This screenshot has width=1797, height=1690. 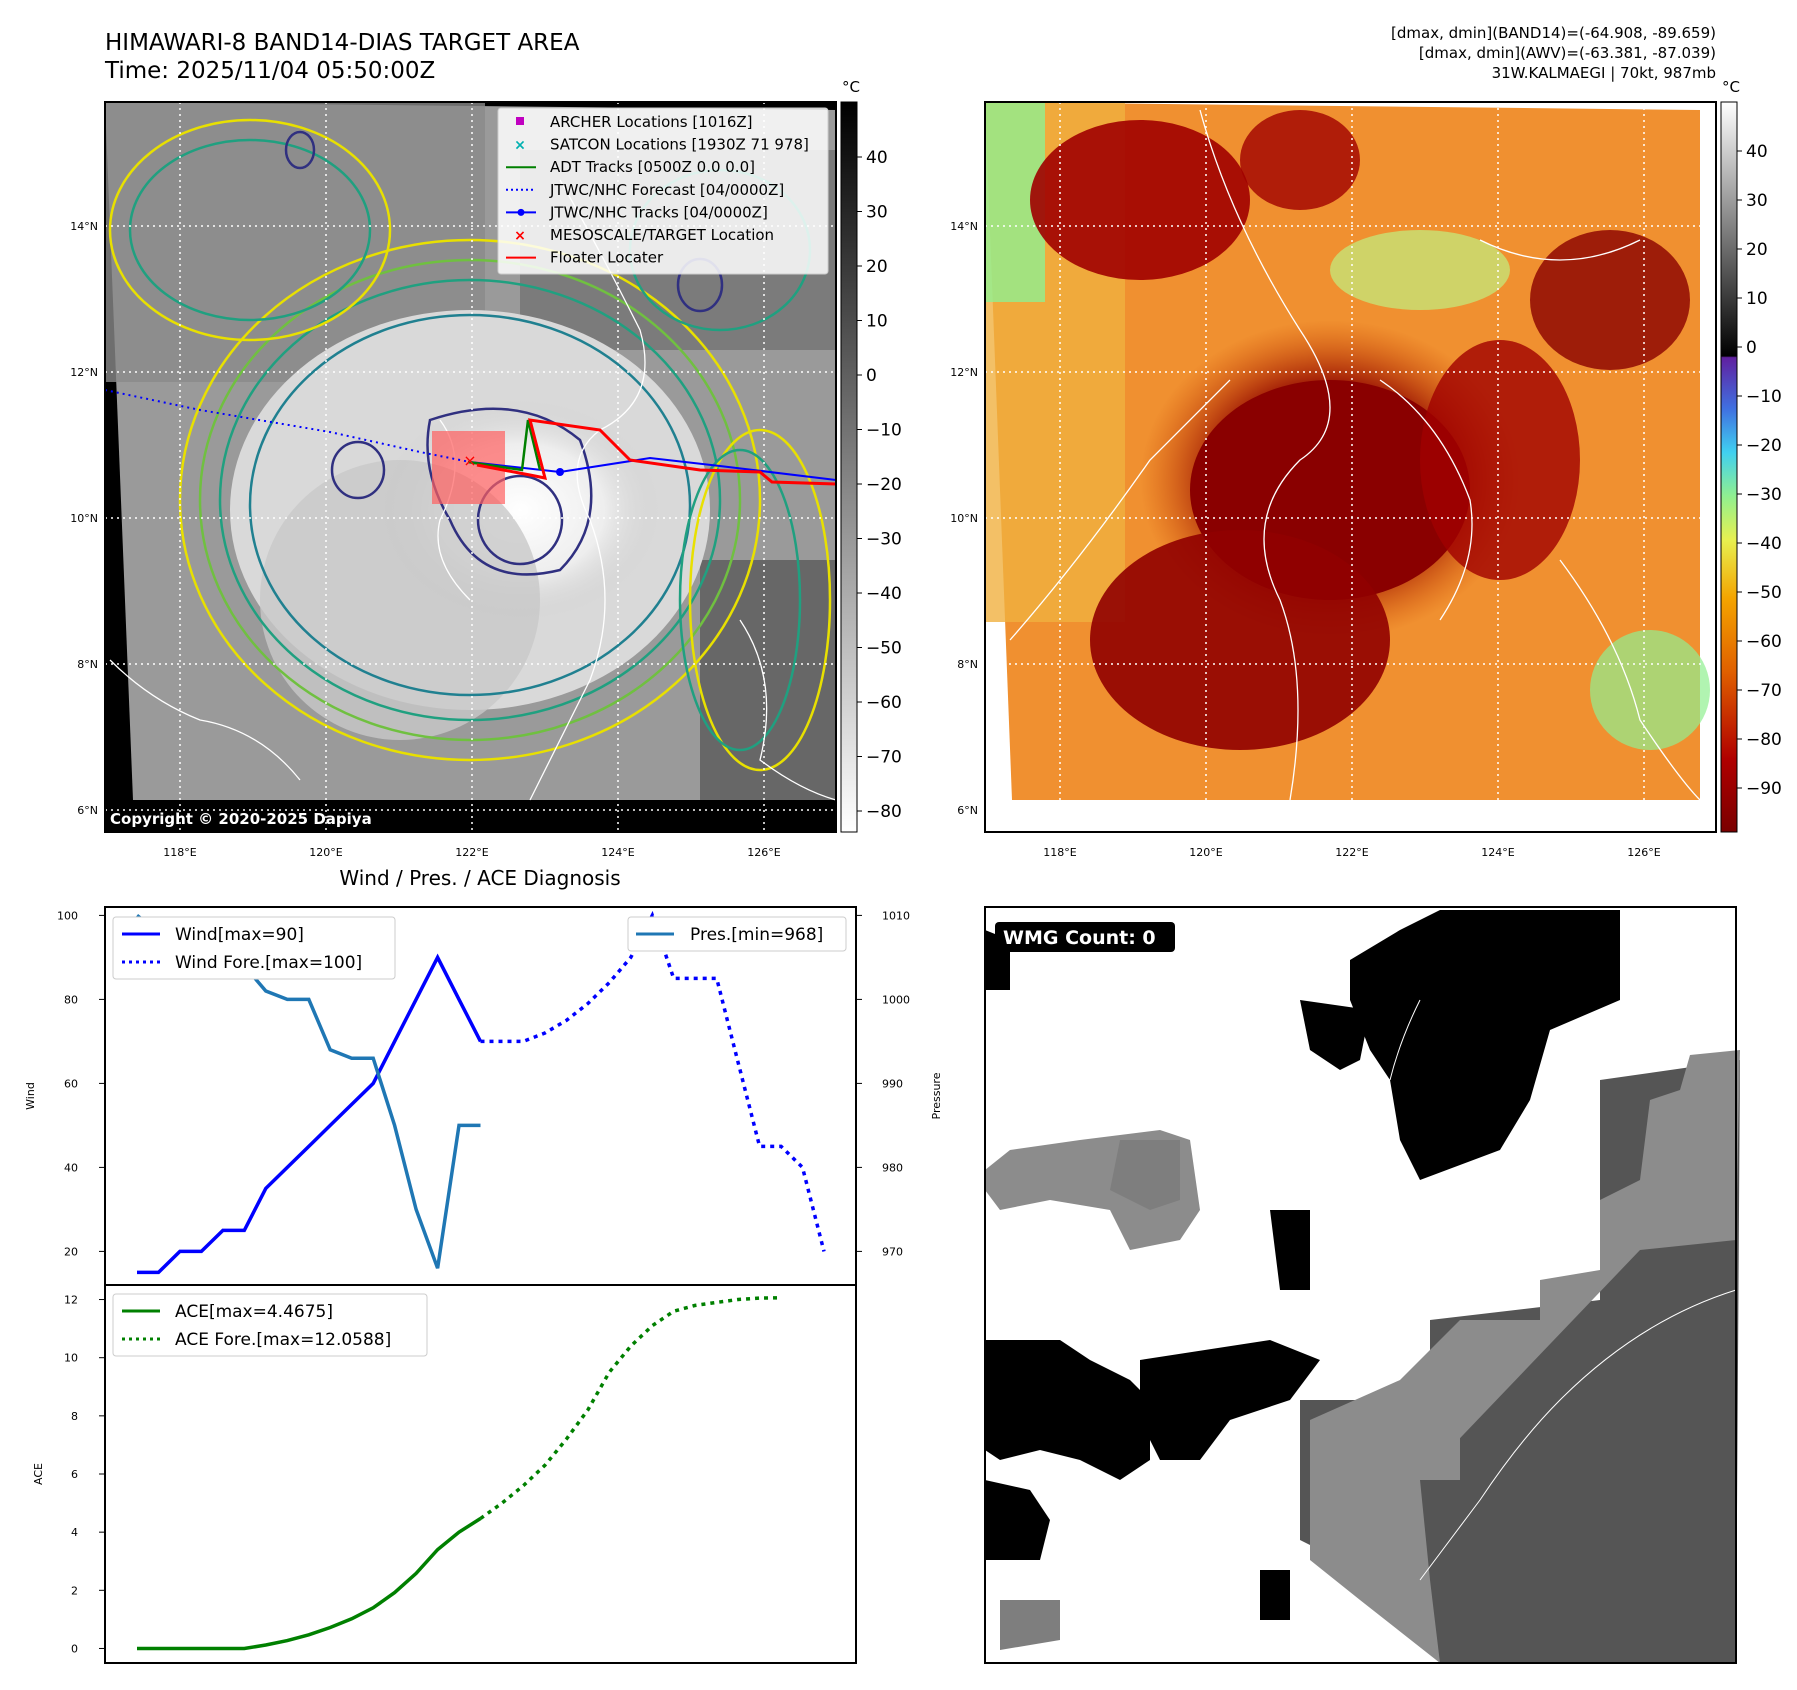 I want to click on pressure-legend: Pres.[min=968], so click(x=737, y=934).